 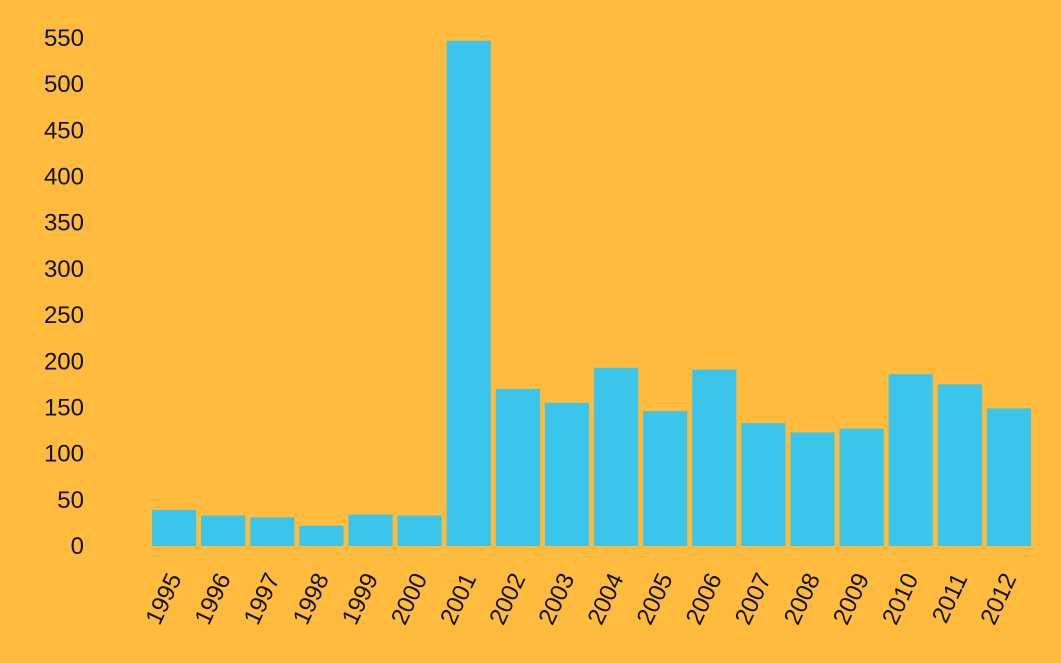 What do you see at coordinates (64, 407) in the screenshot?
I see `y-tick-label: 150` at bounding box center [64, 407].